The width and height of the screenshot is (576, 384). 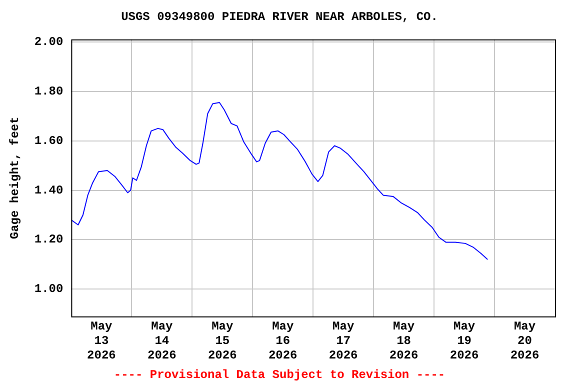 What do you see at coordinates (280, 375) in the screenshot?
I see `text: ---- Provisional Data Subject to Revision ----` at bounding box center [280, 375].